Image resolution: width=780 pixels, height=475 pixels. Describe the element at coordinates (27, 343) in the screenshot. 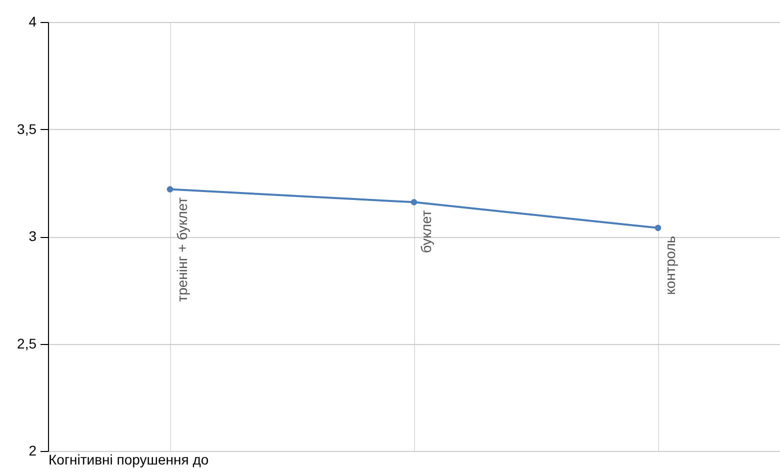

I see `y-tick-label: 2,5` at that location.